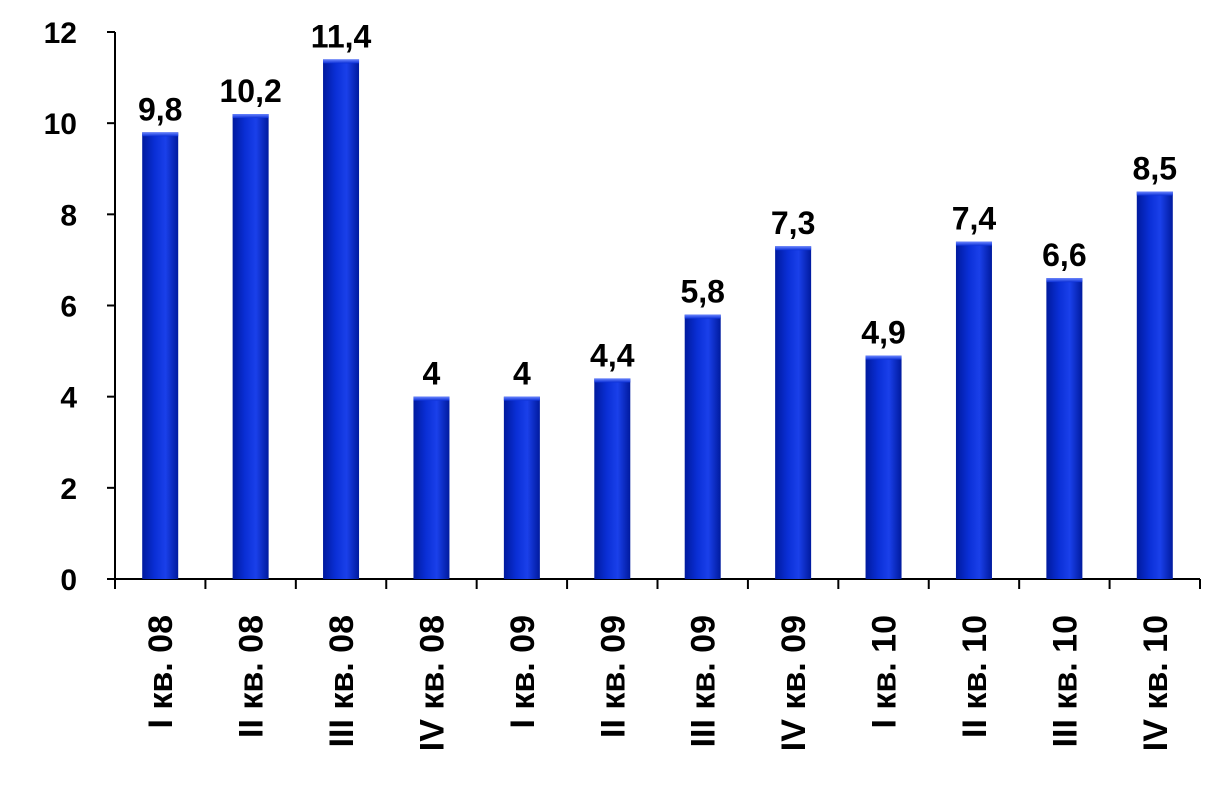  What do you see at coordinates (523, 672) in the screenshot?
I see `x-tick-label: I кв. 09` at bounding box center [523, 672].